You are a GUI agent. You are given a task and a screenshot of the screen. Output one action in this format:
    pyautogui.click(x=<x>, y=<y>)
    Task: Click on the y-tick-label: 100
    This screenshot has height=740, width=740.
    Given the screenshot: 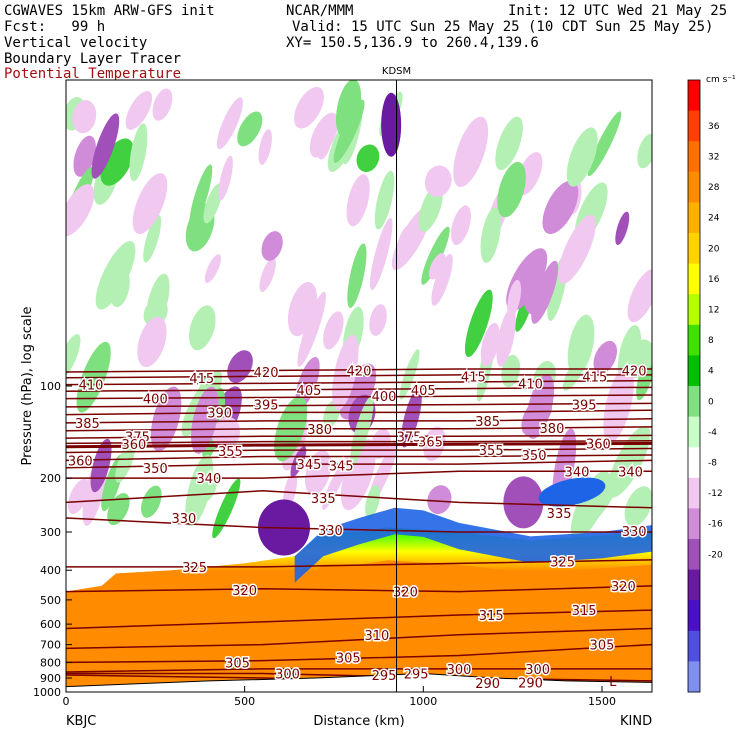 What is the action you would take?
    pyautogui.click(x=50, y=386)
    